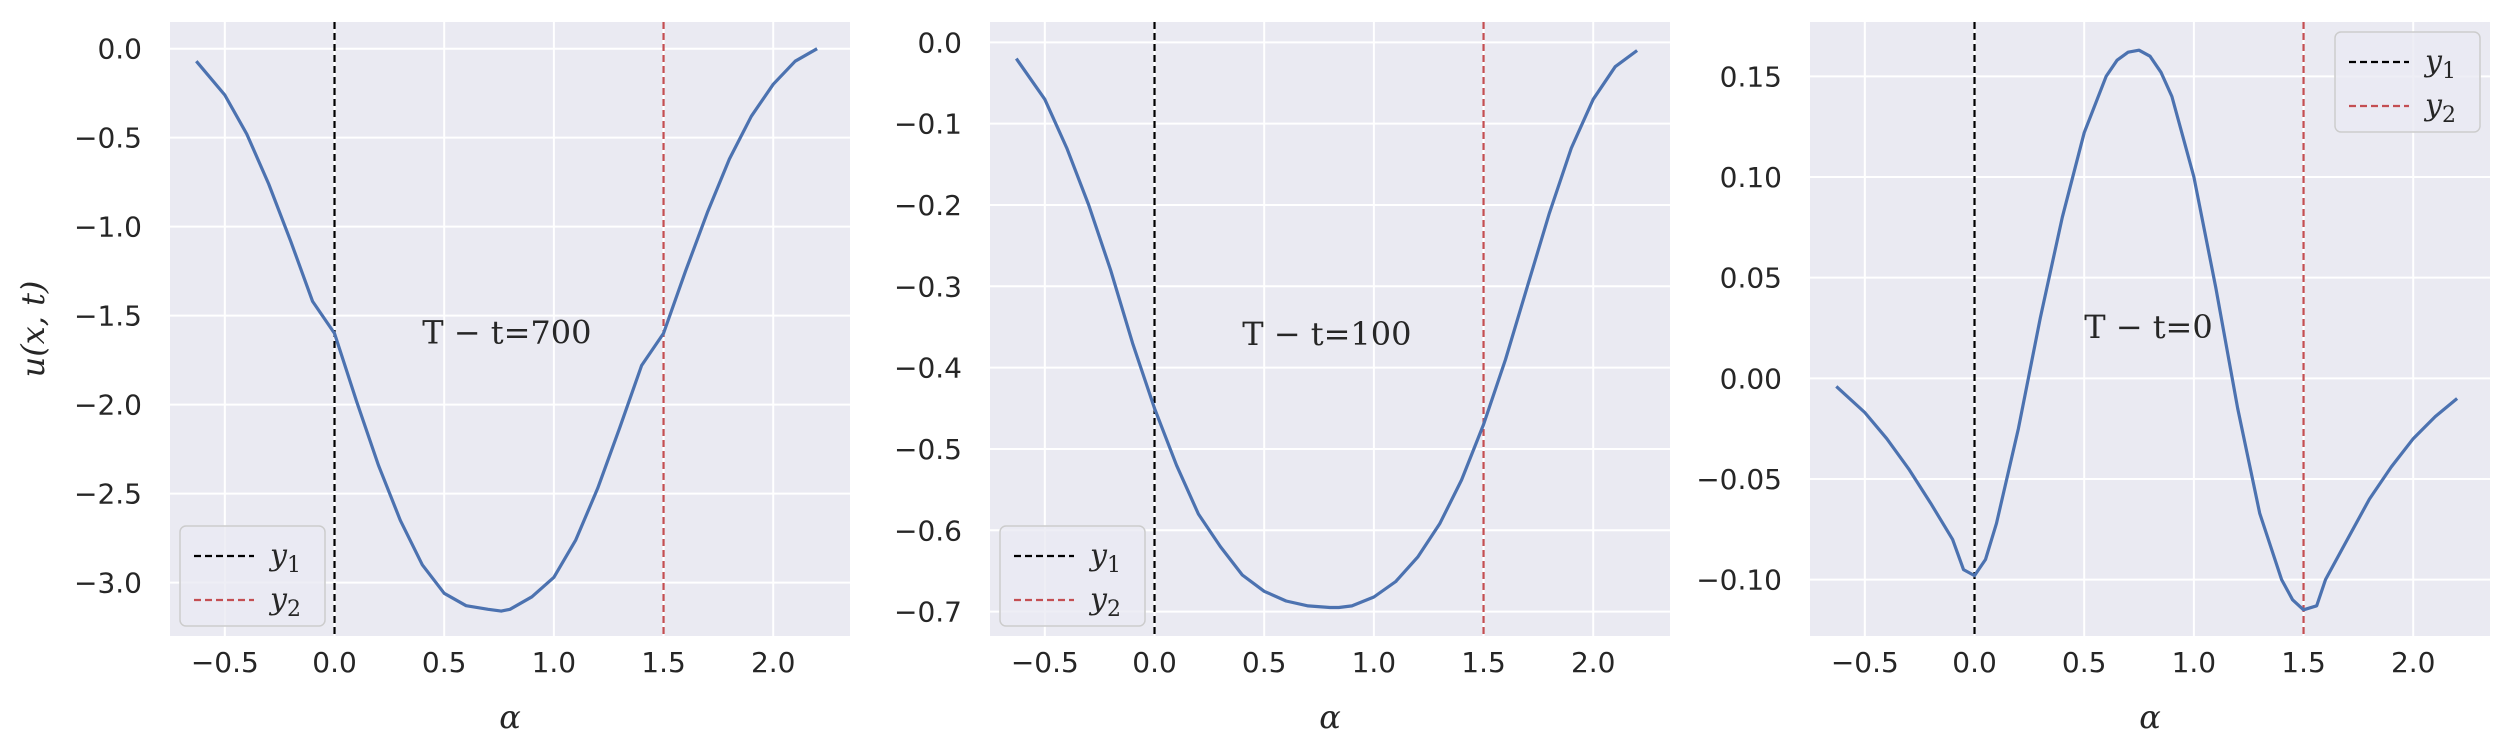 The image size is (2510, 755). Describe the element at coordinates (928, 368) in the screenshot. I see `y-tick-label: −0.4` at that location.